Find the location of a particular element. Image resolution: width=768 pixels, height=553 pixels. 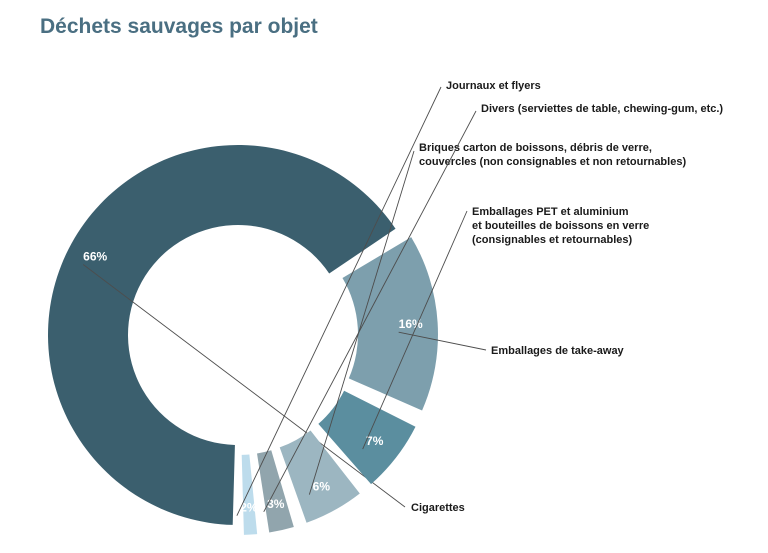

slice-percent-label: 3% is located at coordinates (276, 504).